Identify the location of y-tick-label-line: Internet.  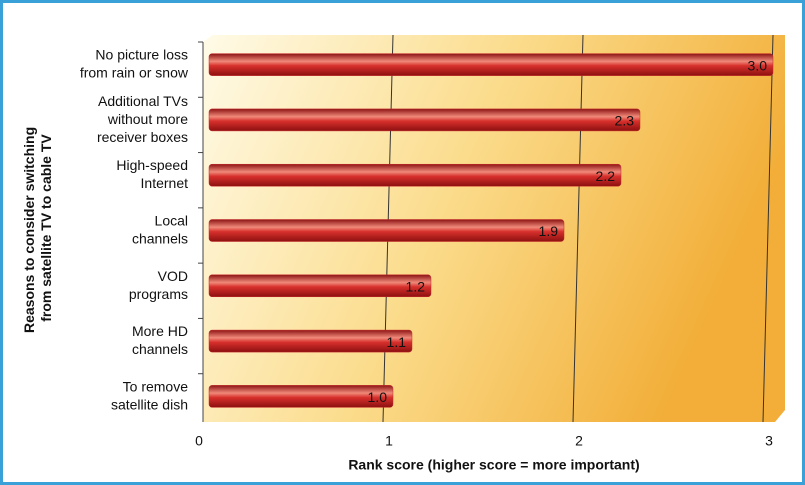
(165, 183).